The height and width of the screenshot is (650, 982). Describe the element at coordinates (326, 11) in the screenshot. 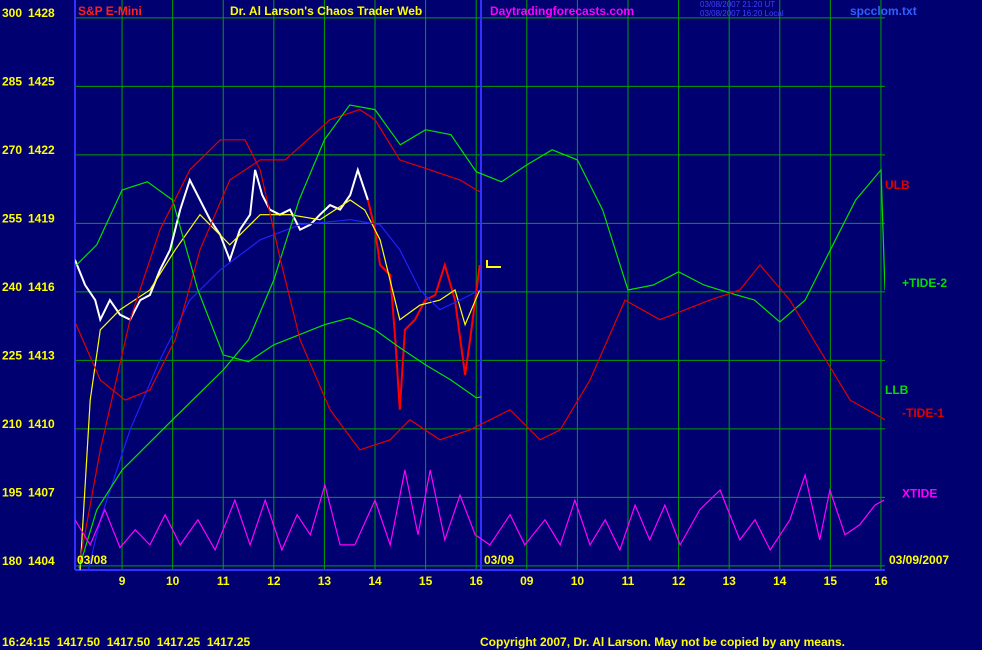

I see `chart-title: Dr. Al Larson's Chaos Trader Web` at that location.